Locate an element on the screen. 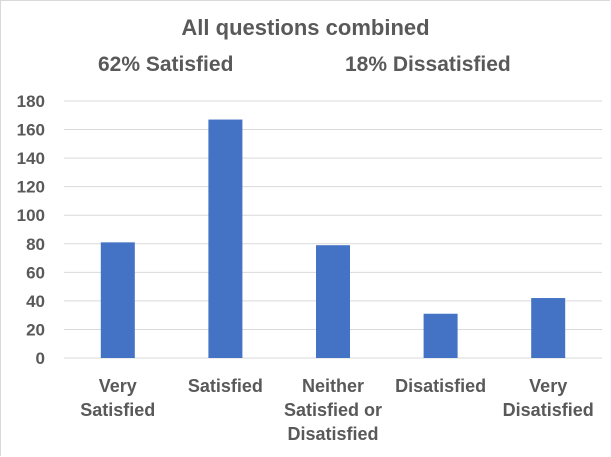 Image resolution: width=611 pixels, height=457 pixels. y-tick-label: 0 is located at coordinates (40, 358).